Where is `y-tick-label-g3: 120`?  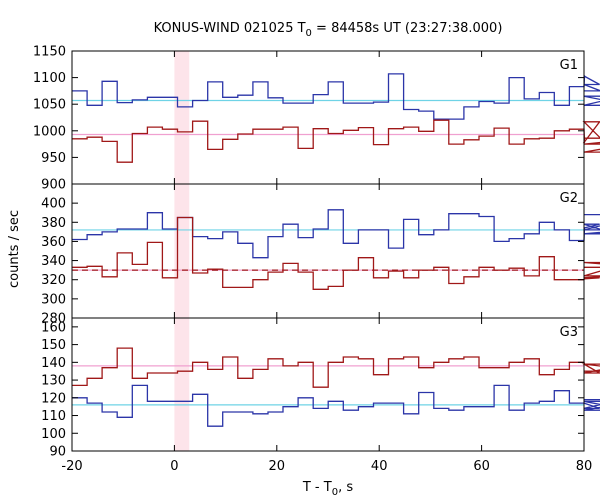
y-tick-label-g3: 120 is located at coordinates (53, 398).